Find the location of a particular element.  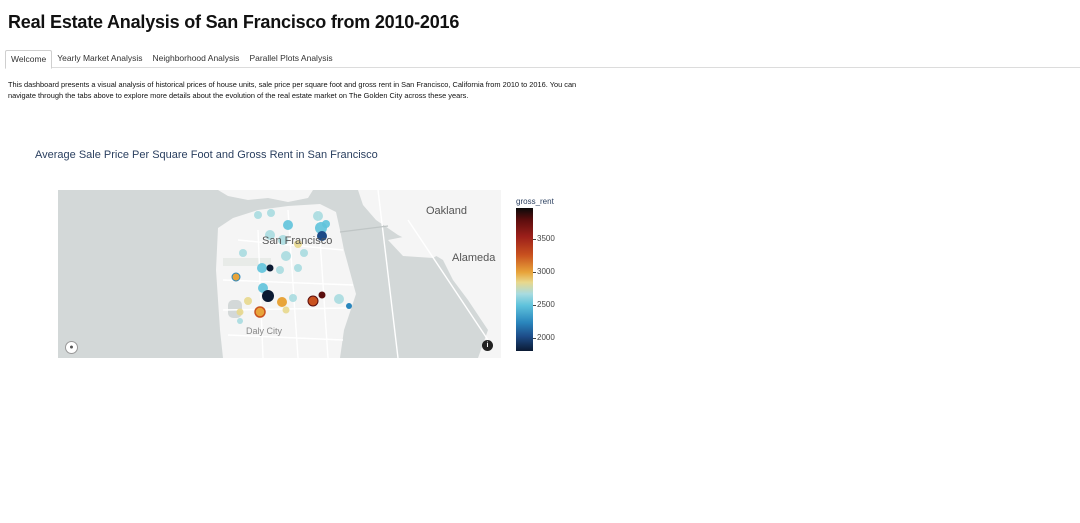

colorbar-tick-label: 2500 is located at coordinates (546, 304).